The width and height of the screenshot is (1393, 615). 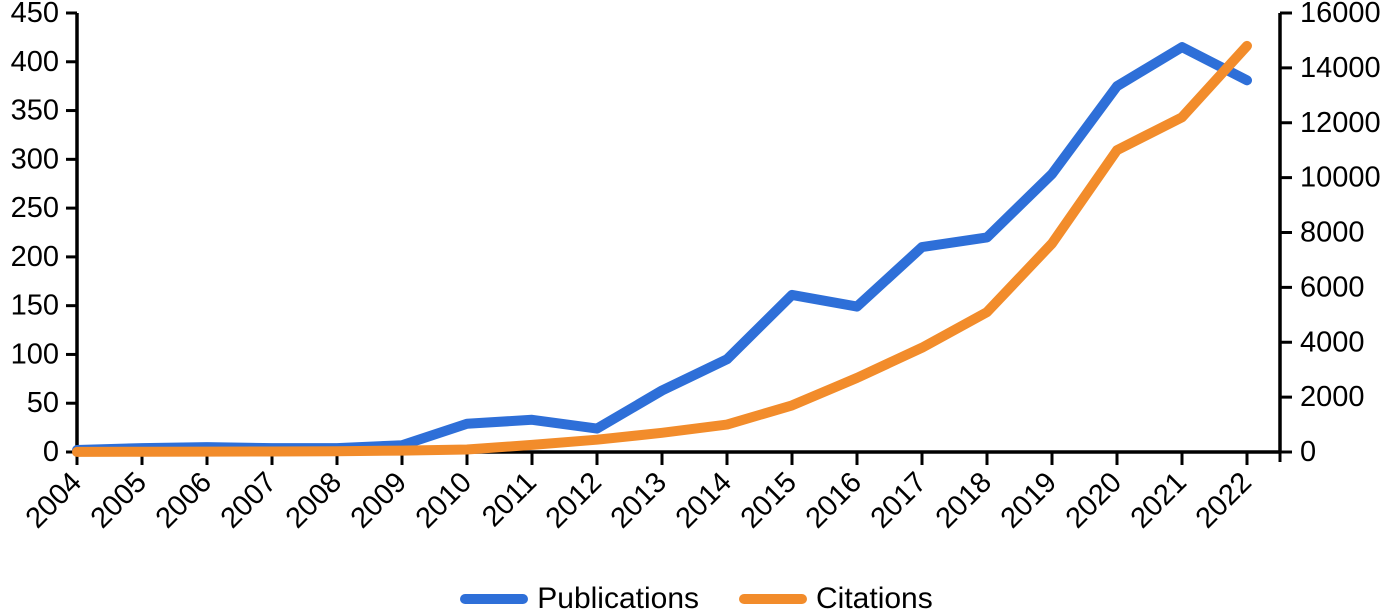 What do you see at coordinates (1286, 232) in the screenshot?
I see `right-axis-ticks` at bounding box center [1286, 232].